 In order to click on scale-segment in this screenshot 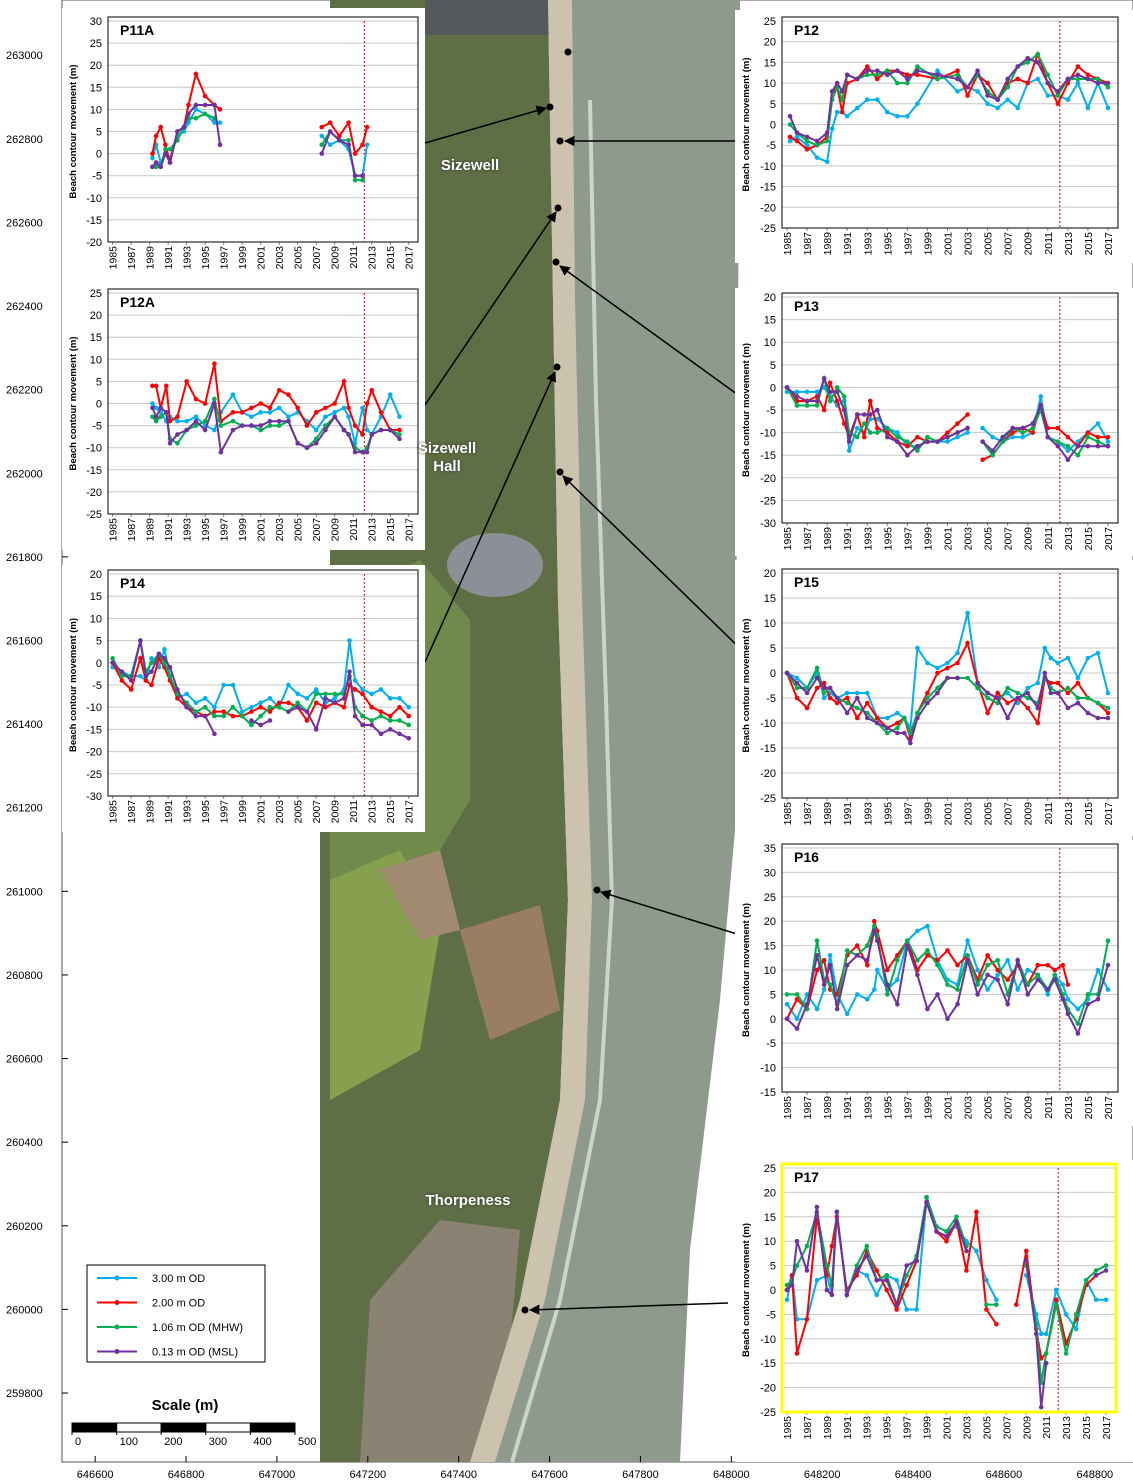, I will do `click(139, 1427)`.